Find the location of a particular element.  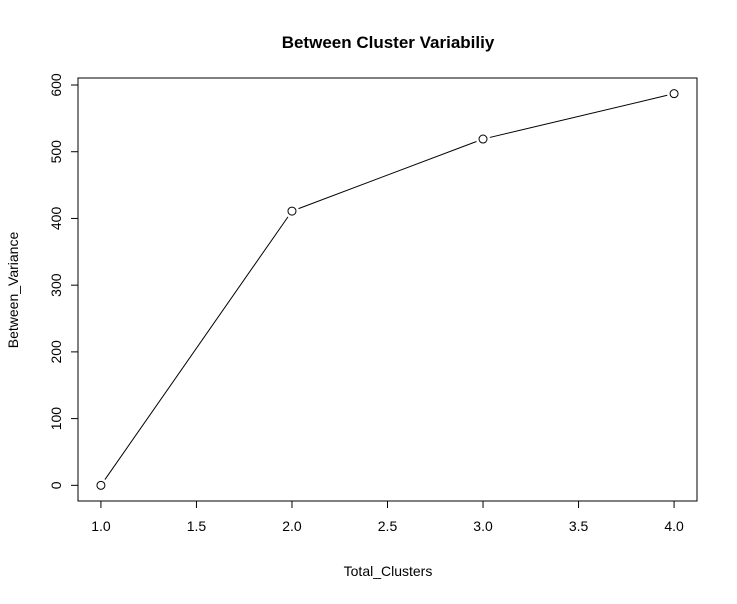

y-axis: 0 100 200 300 400 500 600 is located at coordinates (63, 281).